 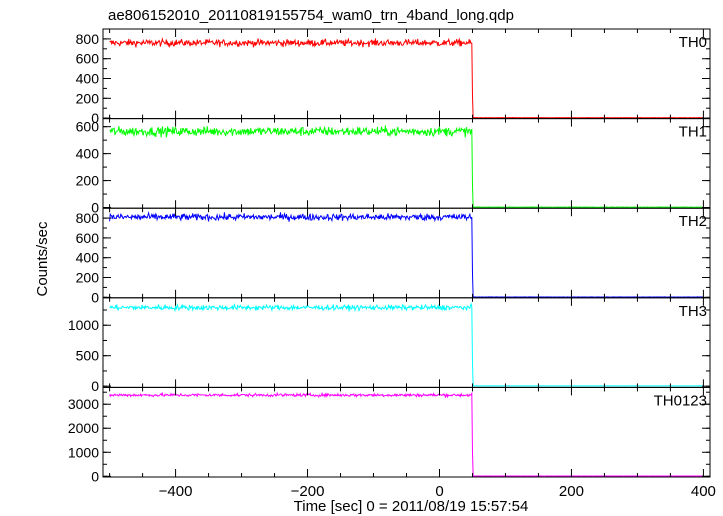 I want to click on x-tick-label: 0, so click(x=439, y=491).